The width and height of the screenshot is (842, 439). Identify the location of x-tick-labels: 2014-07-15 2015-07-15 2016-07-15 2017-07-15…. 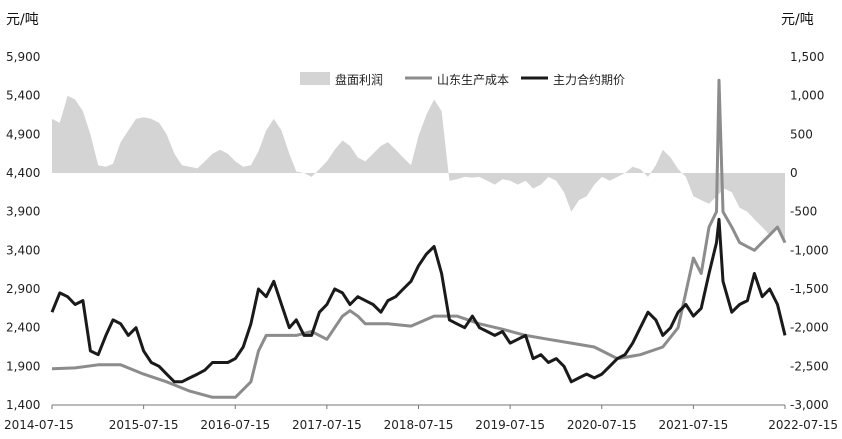
(421, 418).